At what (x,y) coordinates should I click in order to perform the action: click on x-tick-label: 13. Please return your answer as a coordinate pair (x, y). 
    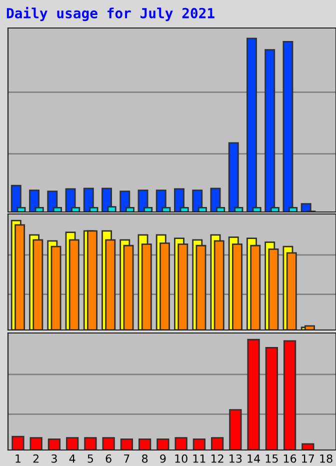
    Looking at the image, I should click on (236, 458).